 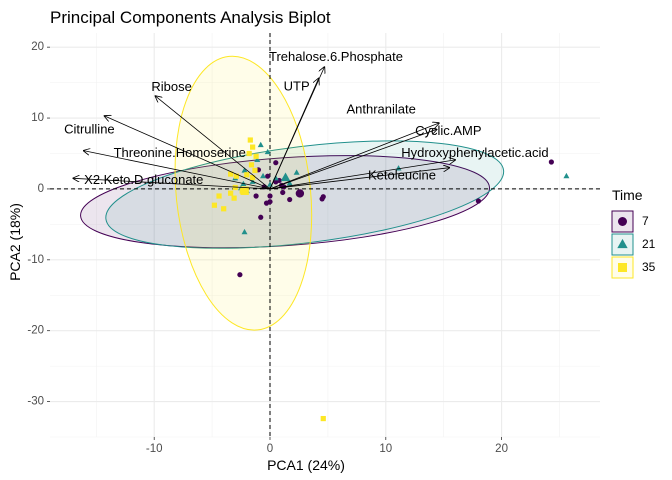 What do you see at coordinates (270, 449) in the screenshot?
I see `x-tick-label: 0` at bounding box center [270, 449].